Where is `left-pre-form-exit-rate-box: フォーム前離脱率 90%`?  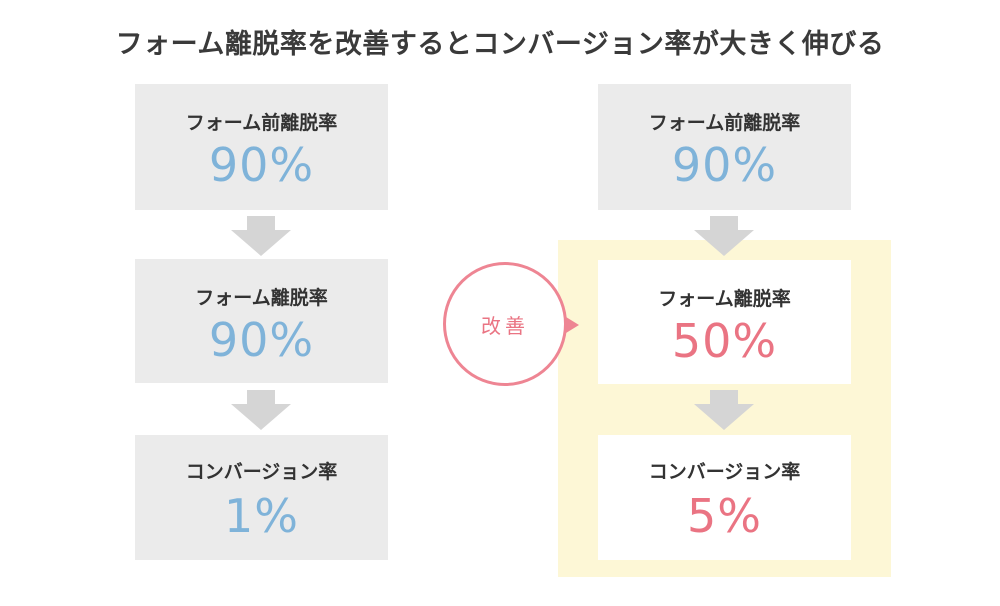
left-pre-form-exit-rate-box: フォーム前離脱率 90% is located at coordinates (261, 147).